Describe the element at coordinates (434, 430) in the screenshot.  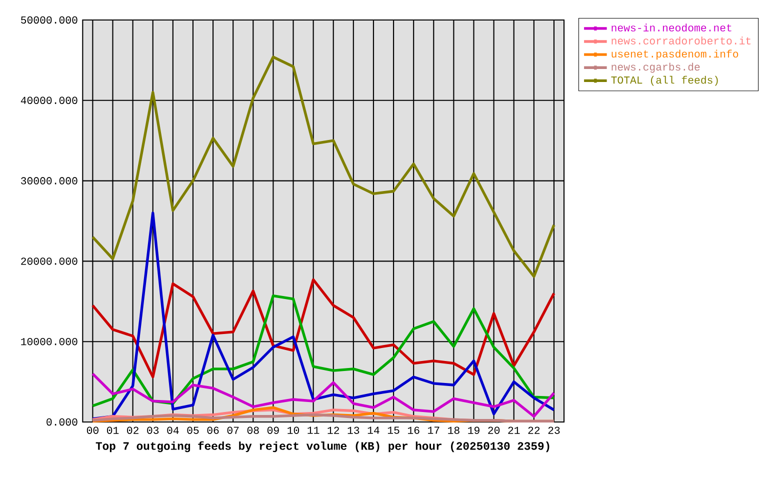
I see `x-tick-label: 17` at that location.